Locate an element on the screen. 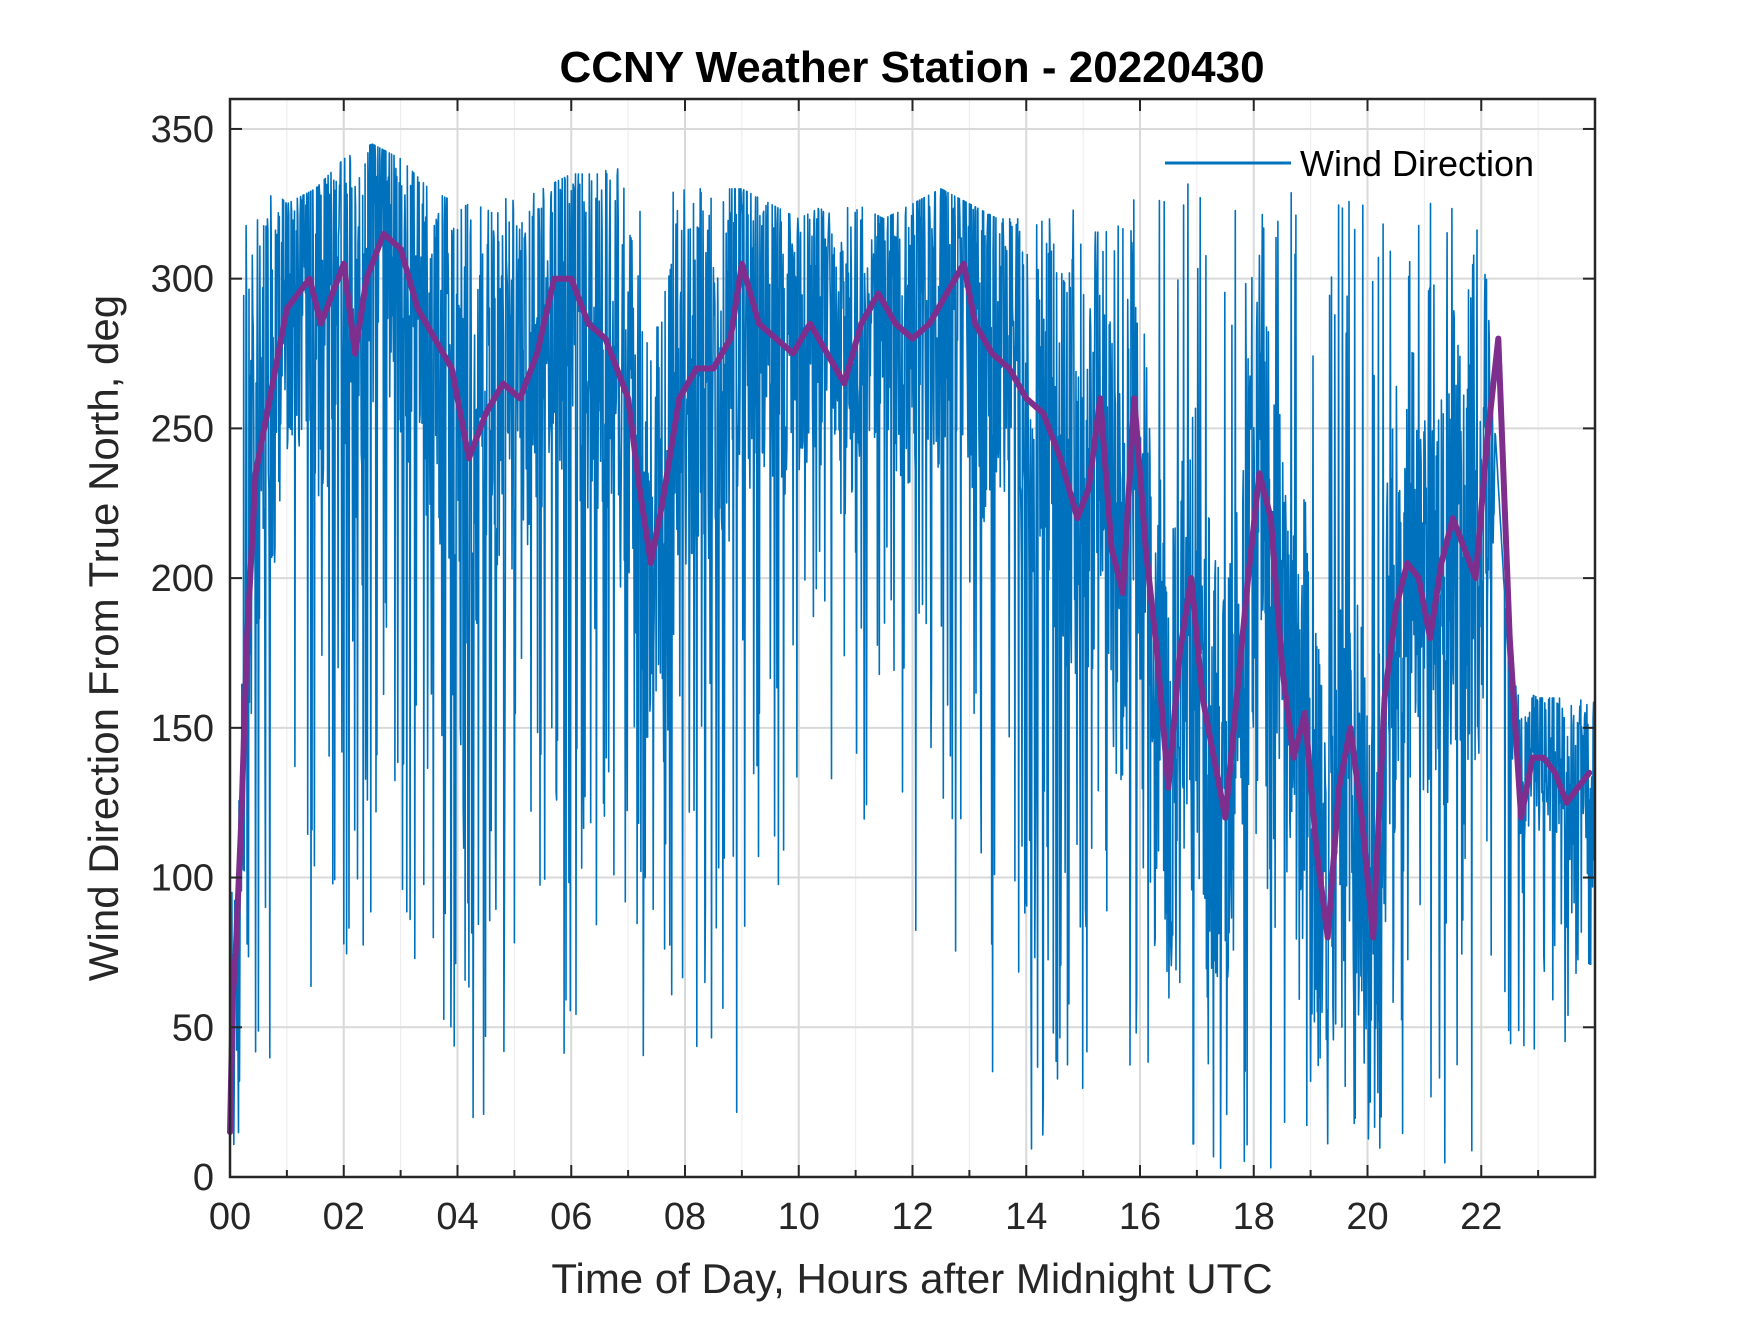 The height and width of the screenshot is (1318, 1750). x-tick-label: 16 is located at coordinates (1140, 1217).